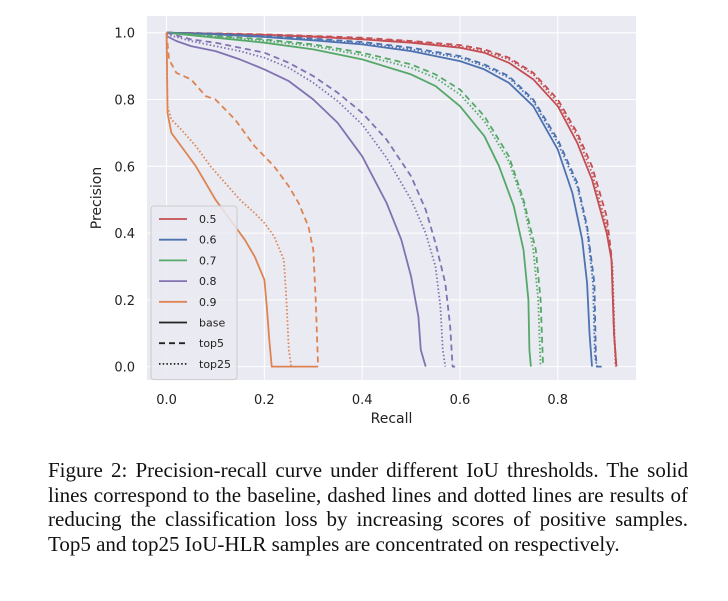 This screenshot has width=728, height=601. What do you see at coordinates (362, 400) in the screenshot?
I see `x-tick-label: 0.4` at bounding box center [362, 400].